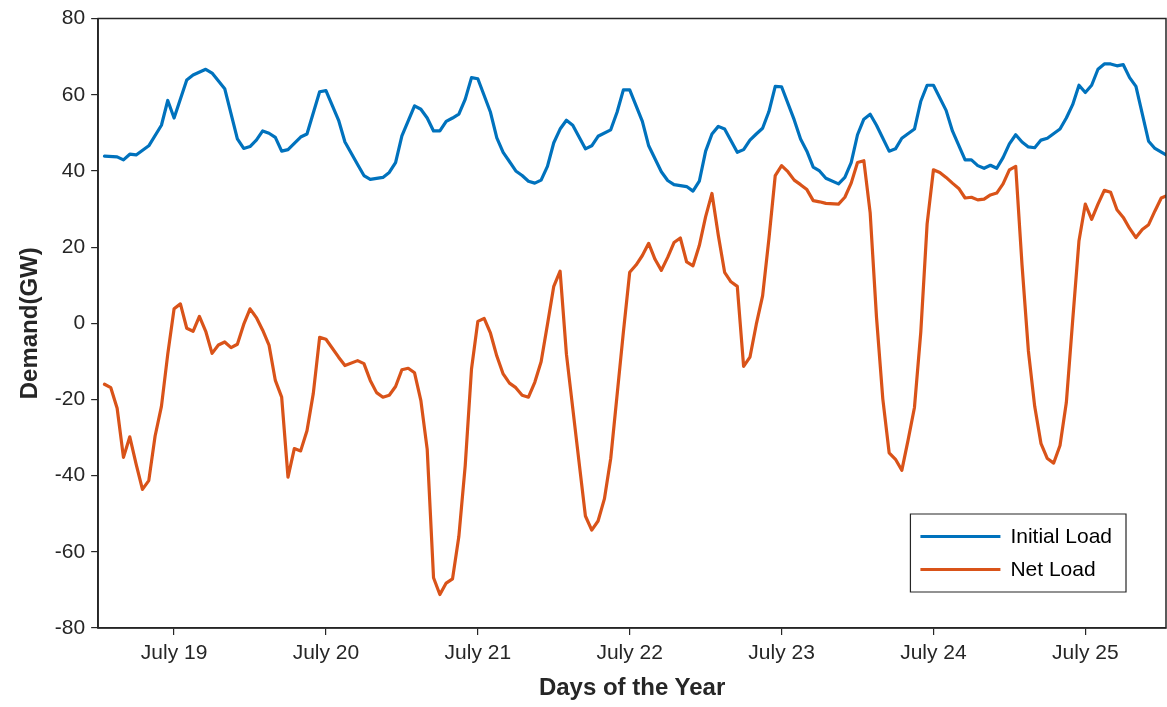  I want to click on y-tick-label: 60, so click(73, 93).